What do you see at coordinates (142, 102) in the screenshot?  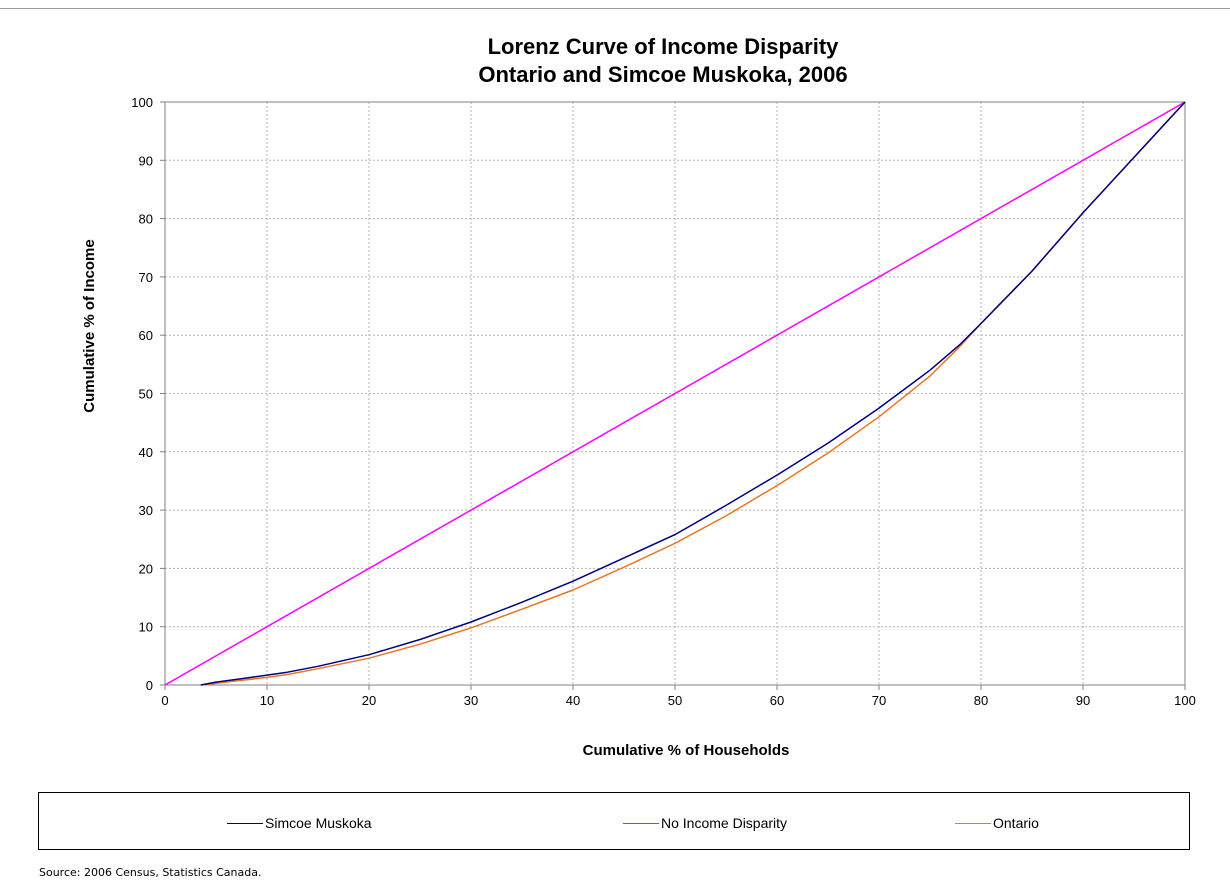 I see `y-tick-label: 100` at bounding box center [142, 102].